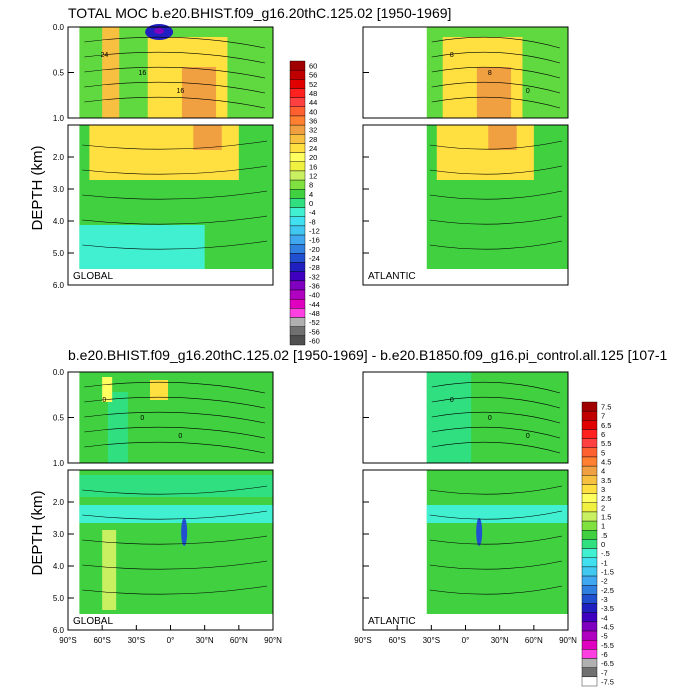 Image resolution: width=700 pixels, height=700 pixels. What do you see at coordinates (314, 304) in the screenshot?
I see `colorbar-label: -44` at bounding box center [314, 304].